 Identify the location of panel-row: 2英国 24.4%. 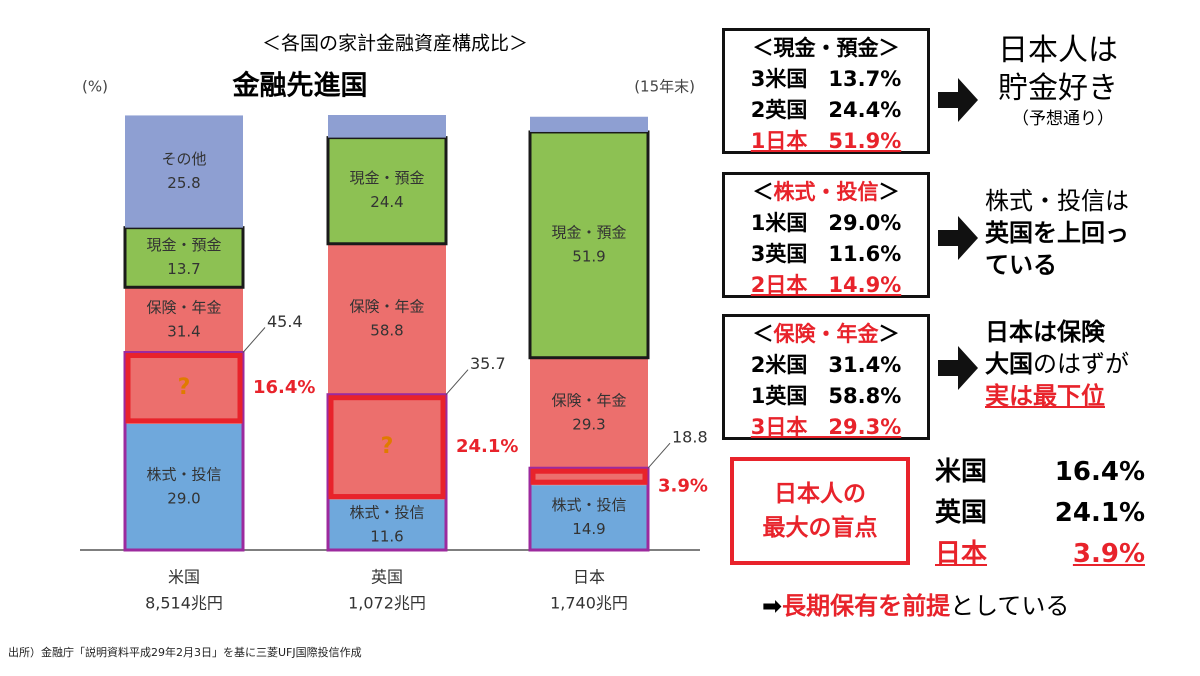
(826, 110).